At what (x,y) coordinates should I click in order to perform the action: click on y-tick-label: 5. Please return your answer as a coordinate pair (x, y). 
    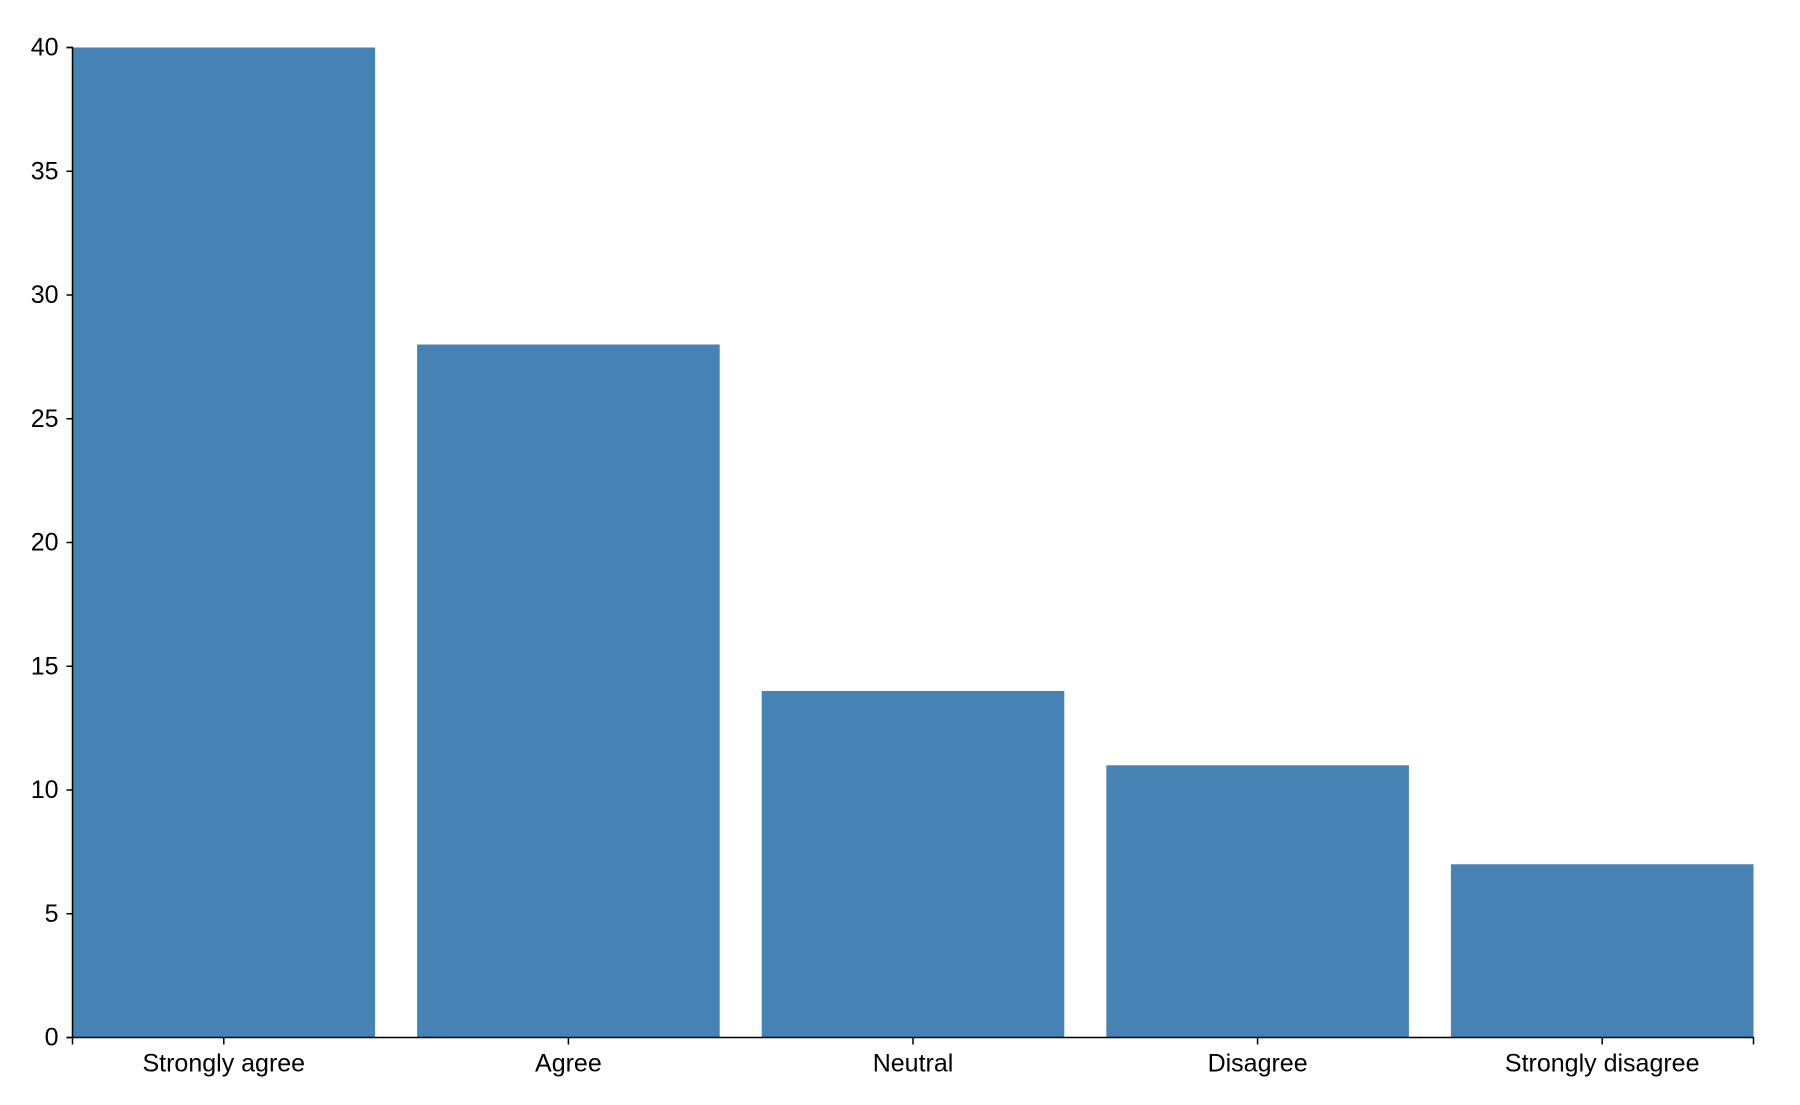
    Looking at the image, I should click on (52, 914).